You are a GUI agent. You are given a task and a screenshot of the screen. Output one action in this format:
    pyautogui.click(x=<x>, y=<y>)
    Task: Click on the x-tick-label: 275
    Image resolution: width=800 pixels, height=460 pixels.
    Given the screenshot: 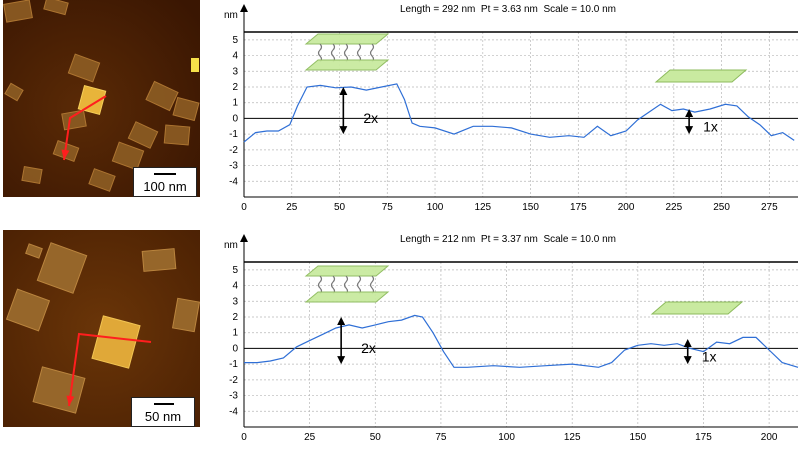 What is the action you would take?
    pyautogui.click(x=769, y=207)
    